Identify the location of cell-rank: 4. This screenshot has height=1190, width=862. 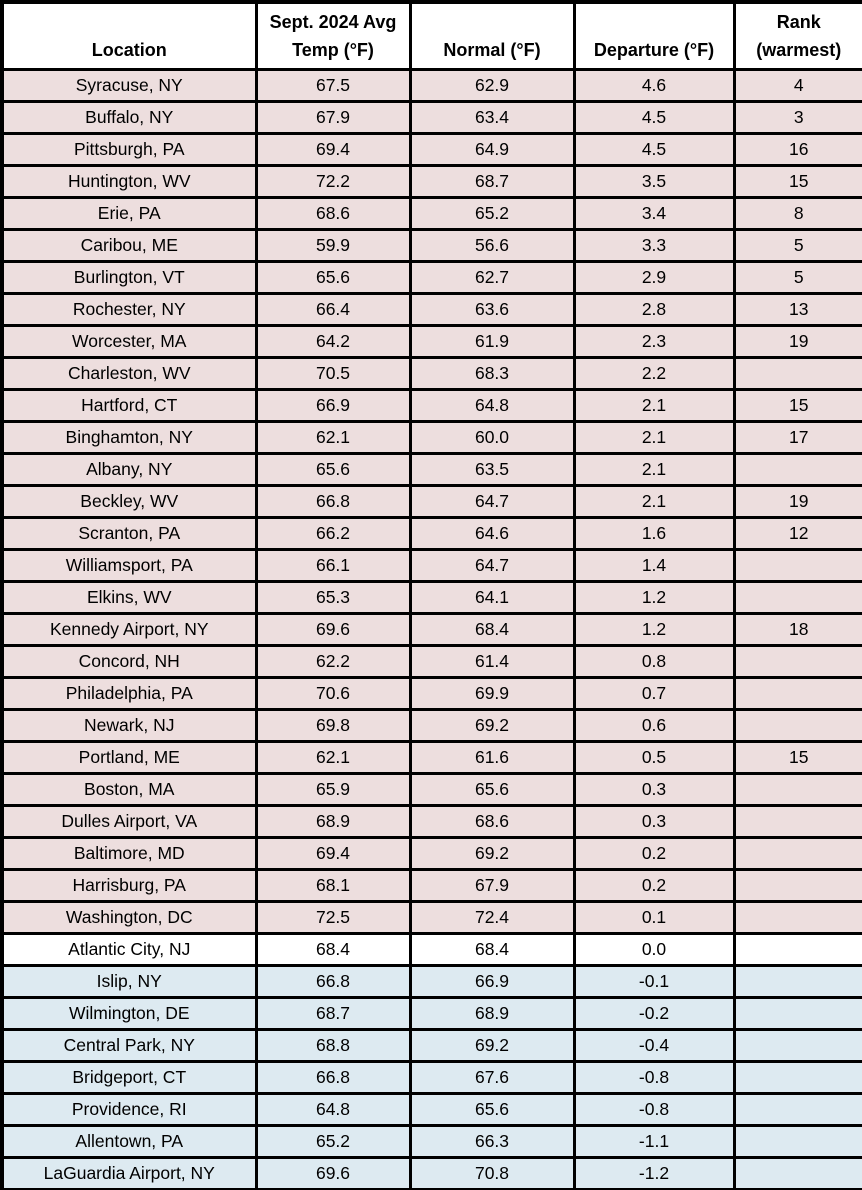
(797, 85).